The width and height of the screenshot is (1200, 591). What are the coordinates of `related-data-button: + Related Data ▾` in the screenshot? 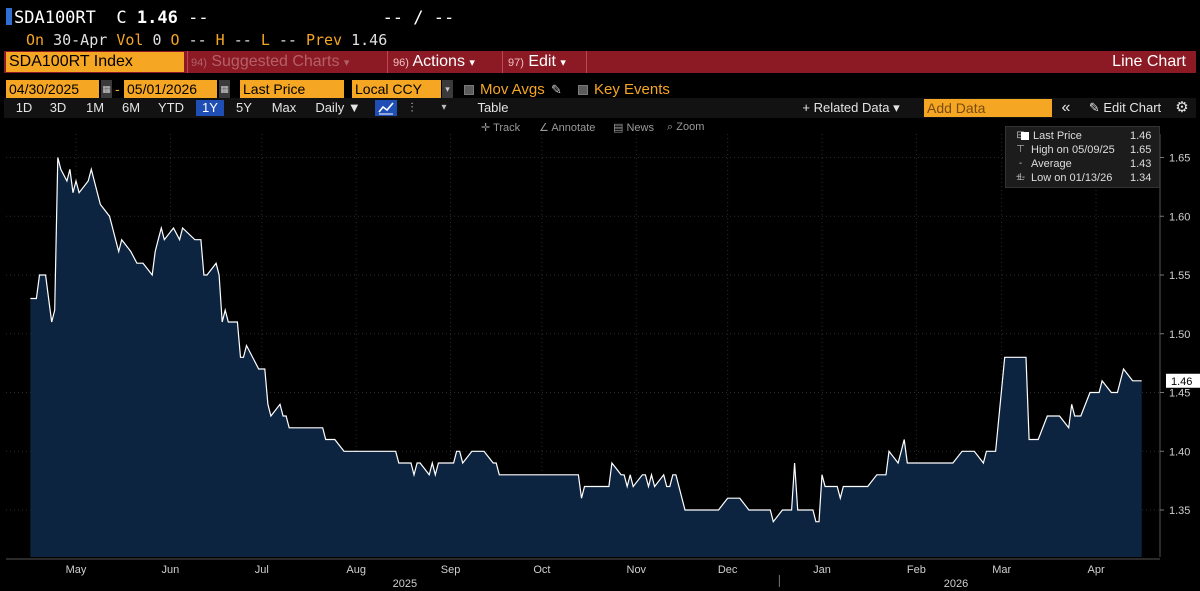 It's located at (851, 107).